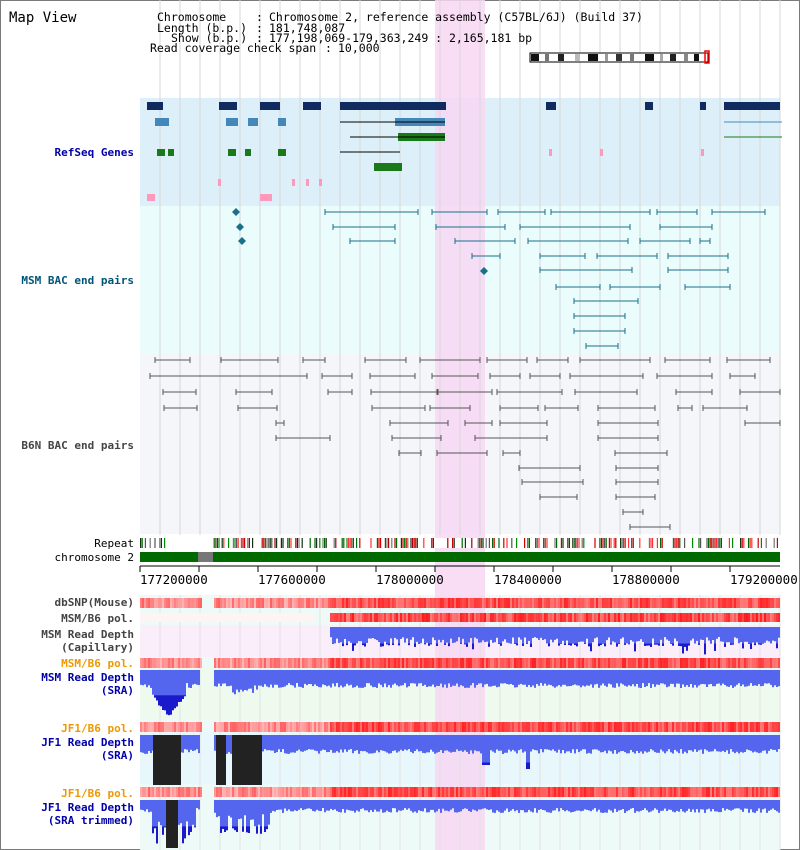 Image resolution: width=800 pixels, height=850 pixels. I want to click on track-label-msm-b6-pol-1: MSM/B6 pol., so click(97, 618).